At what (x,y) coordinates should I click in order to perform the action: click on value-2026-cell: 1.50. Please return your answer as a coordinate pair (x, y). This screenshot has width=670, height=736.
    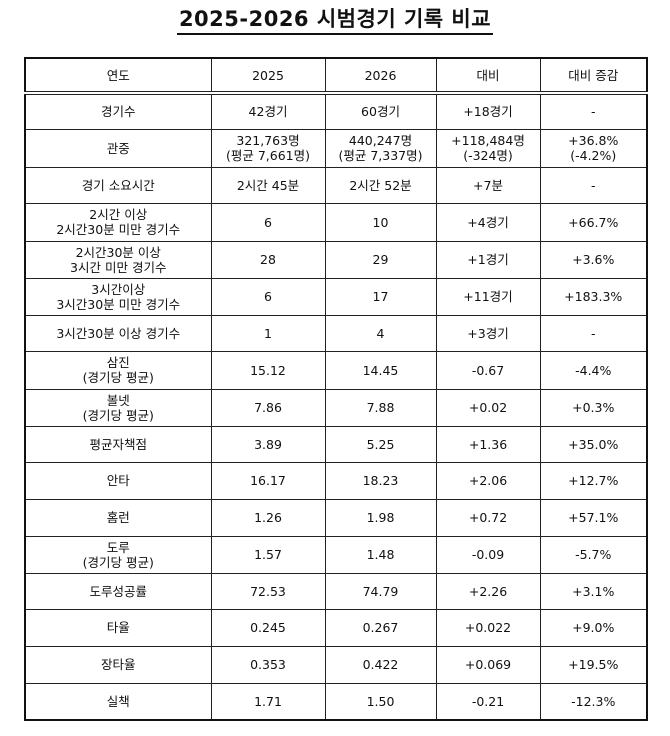
    Looking at the image, I should click on (380, 701).